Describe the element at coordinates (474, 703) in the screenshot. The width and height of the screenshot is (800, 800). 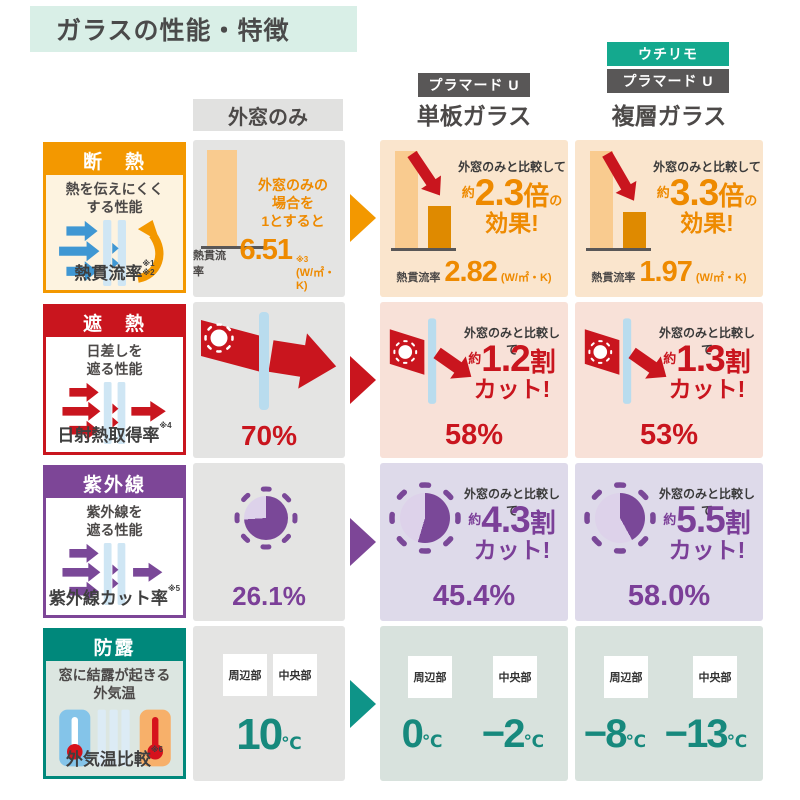
I see `single-panel-dew: 周辺部 中央部 0 ℃ −2 ℃` at that location.